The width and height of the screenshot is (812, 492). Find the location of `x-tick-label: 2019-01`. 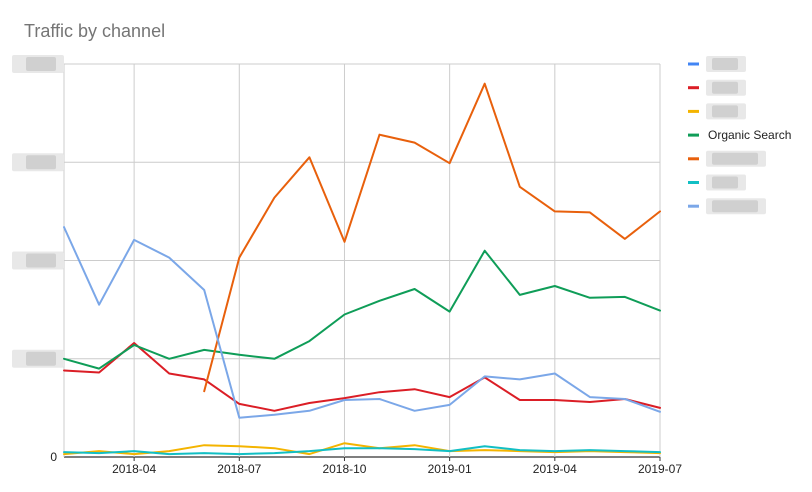

x-tick-label: 2019-01 is located at coordinates (450, 469).